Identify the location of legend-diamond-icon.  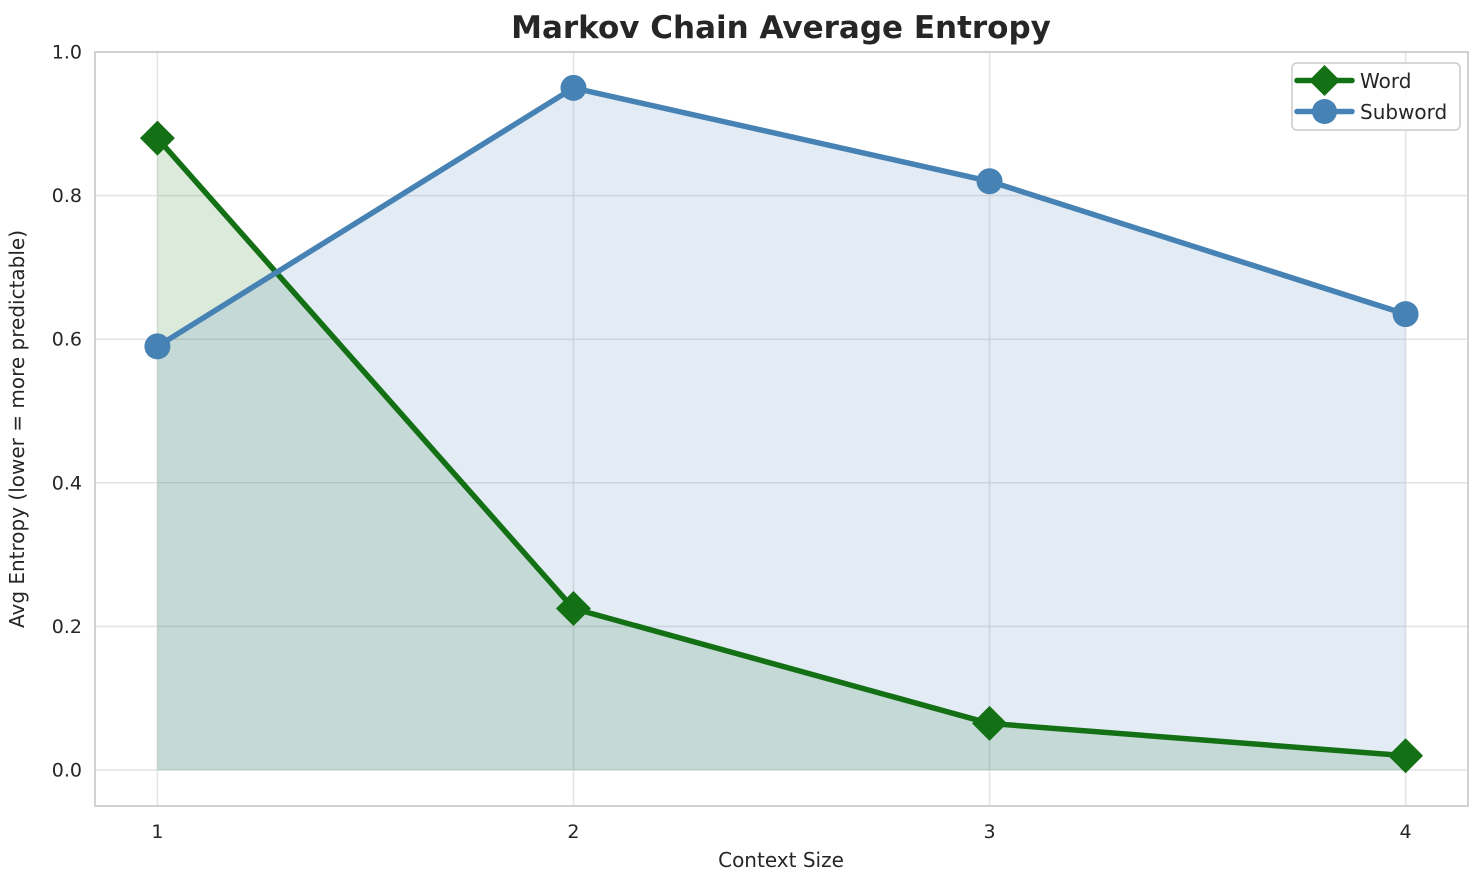
(1324, 80).